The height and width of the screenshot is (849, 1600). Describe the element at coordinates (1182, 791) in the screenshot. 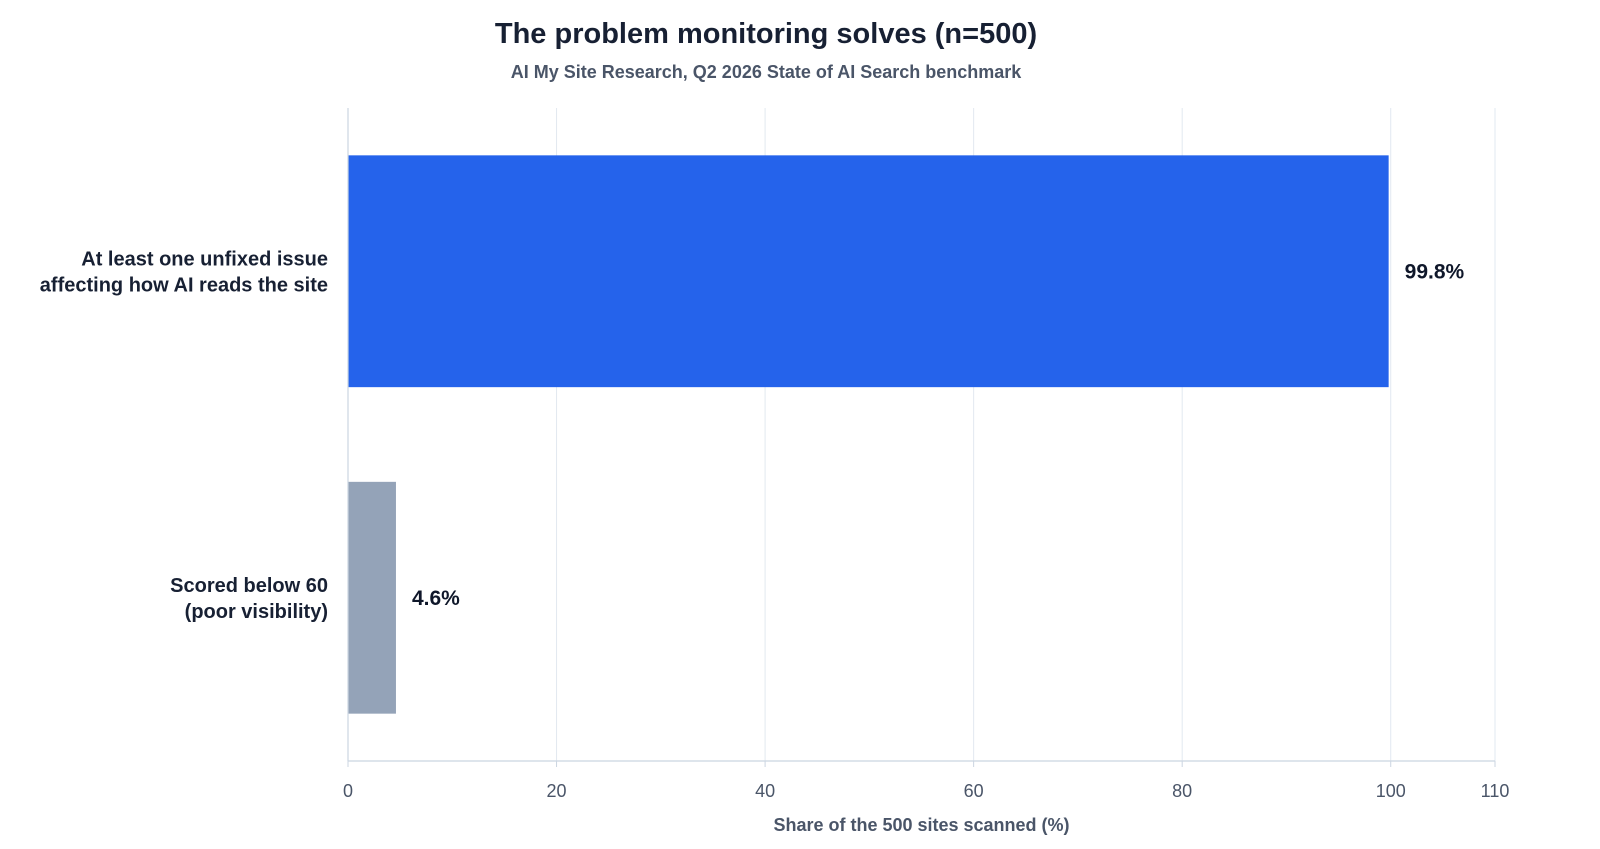

I see `x-tick-label: 80` at that location.